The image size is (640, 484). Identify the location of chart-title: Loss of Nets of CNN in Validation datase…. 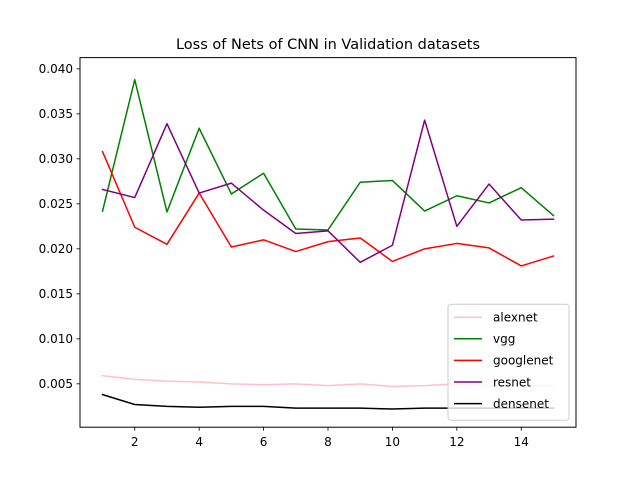
(328, 45).